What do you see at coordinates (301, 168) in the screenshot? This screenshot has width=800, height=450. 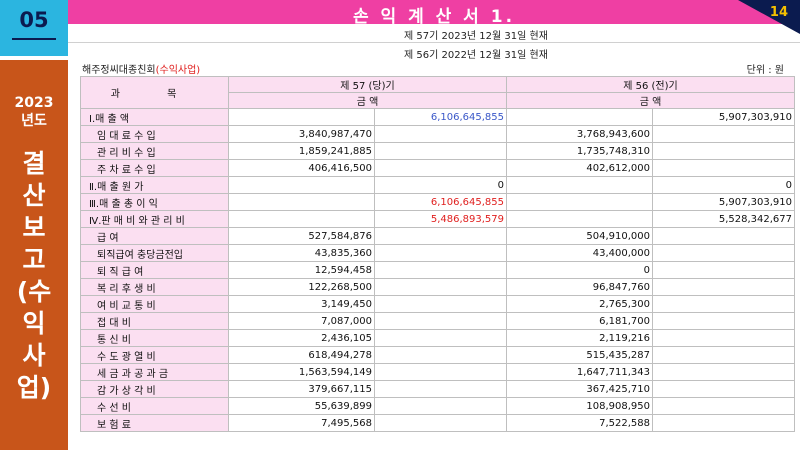 I see `current-detail-amount: 406,416,500` at bounding box center [301, 168].